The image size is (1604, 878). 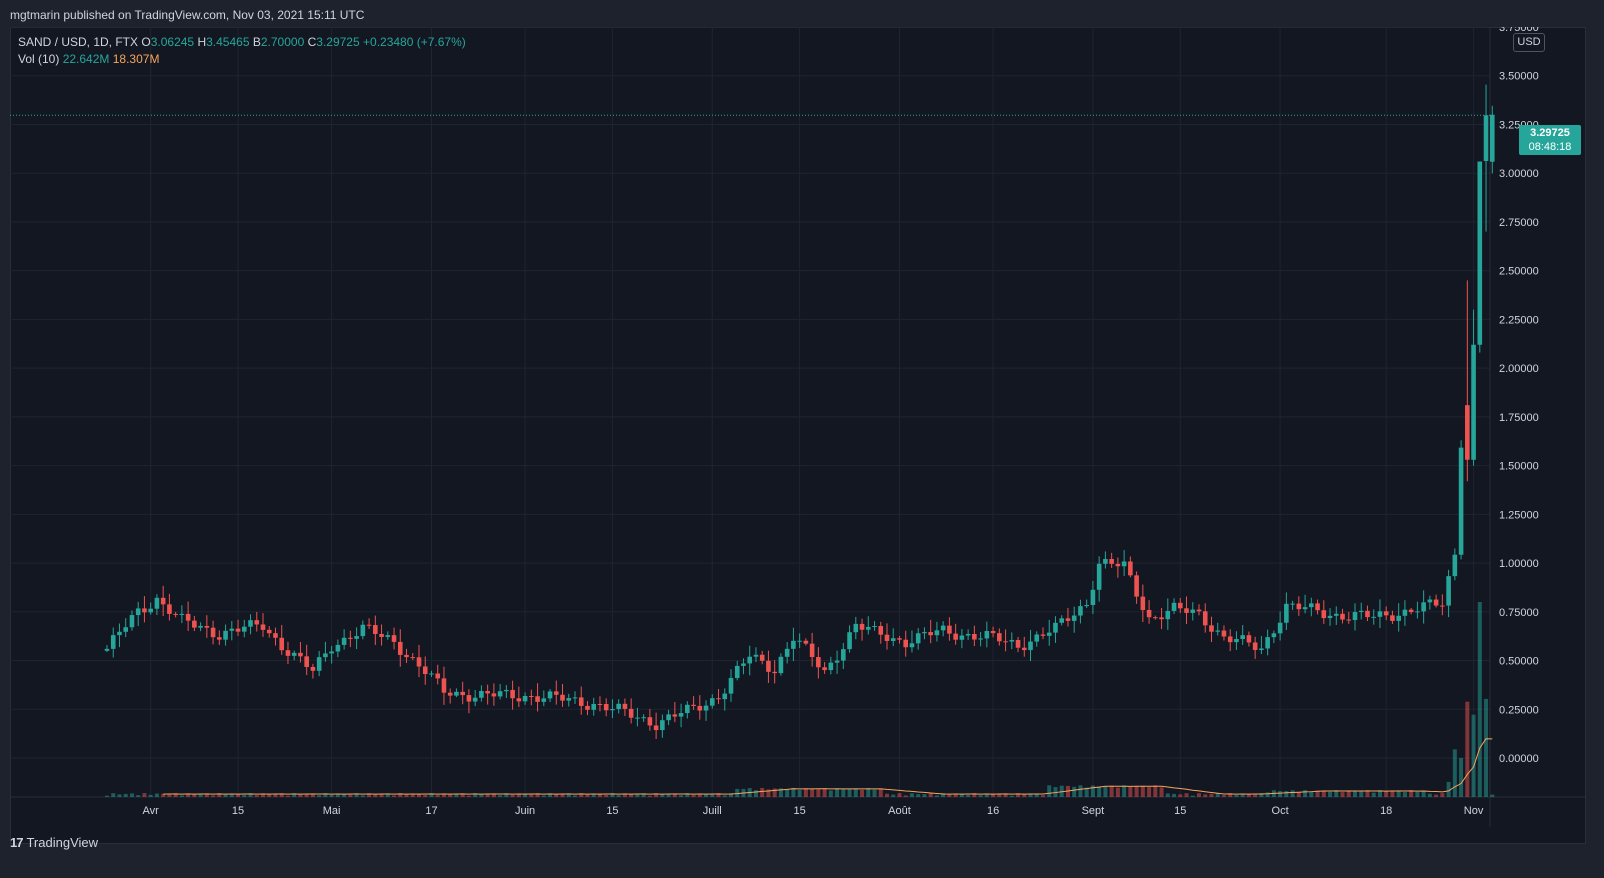 I want to click on symbol-label: SAND / USD, 1D, FTX, so click(x=78, y=42).